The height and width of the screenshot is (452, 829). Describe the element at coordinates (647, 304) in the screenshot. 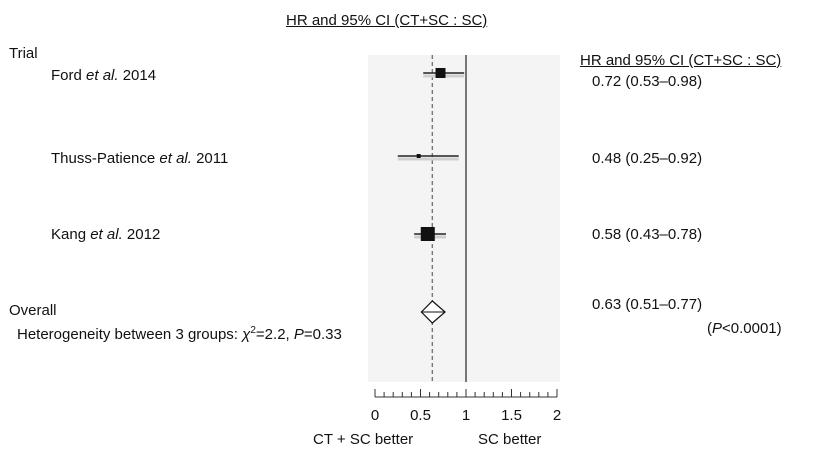

I see `overall-estimate: 0.63 (0.51–0.77)` at that location.